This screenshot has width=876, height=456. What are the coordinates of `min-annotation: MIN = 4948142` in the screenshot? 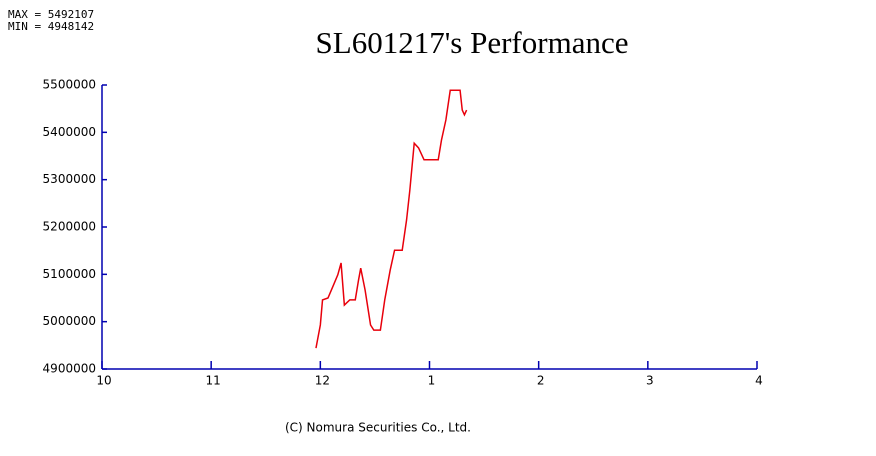 It's located at (51, 26).